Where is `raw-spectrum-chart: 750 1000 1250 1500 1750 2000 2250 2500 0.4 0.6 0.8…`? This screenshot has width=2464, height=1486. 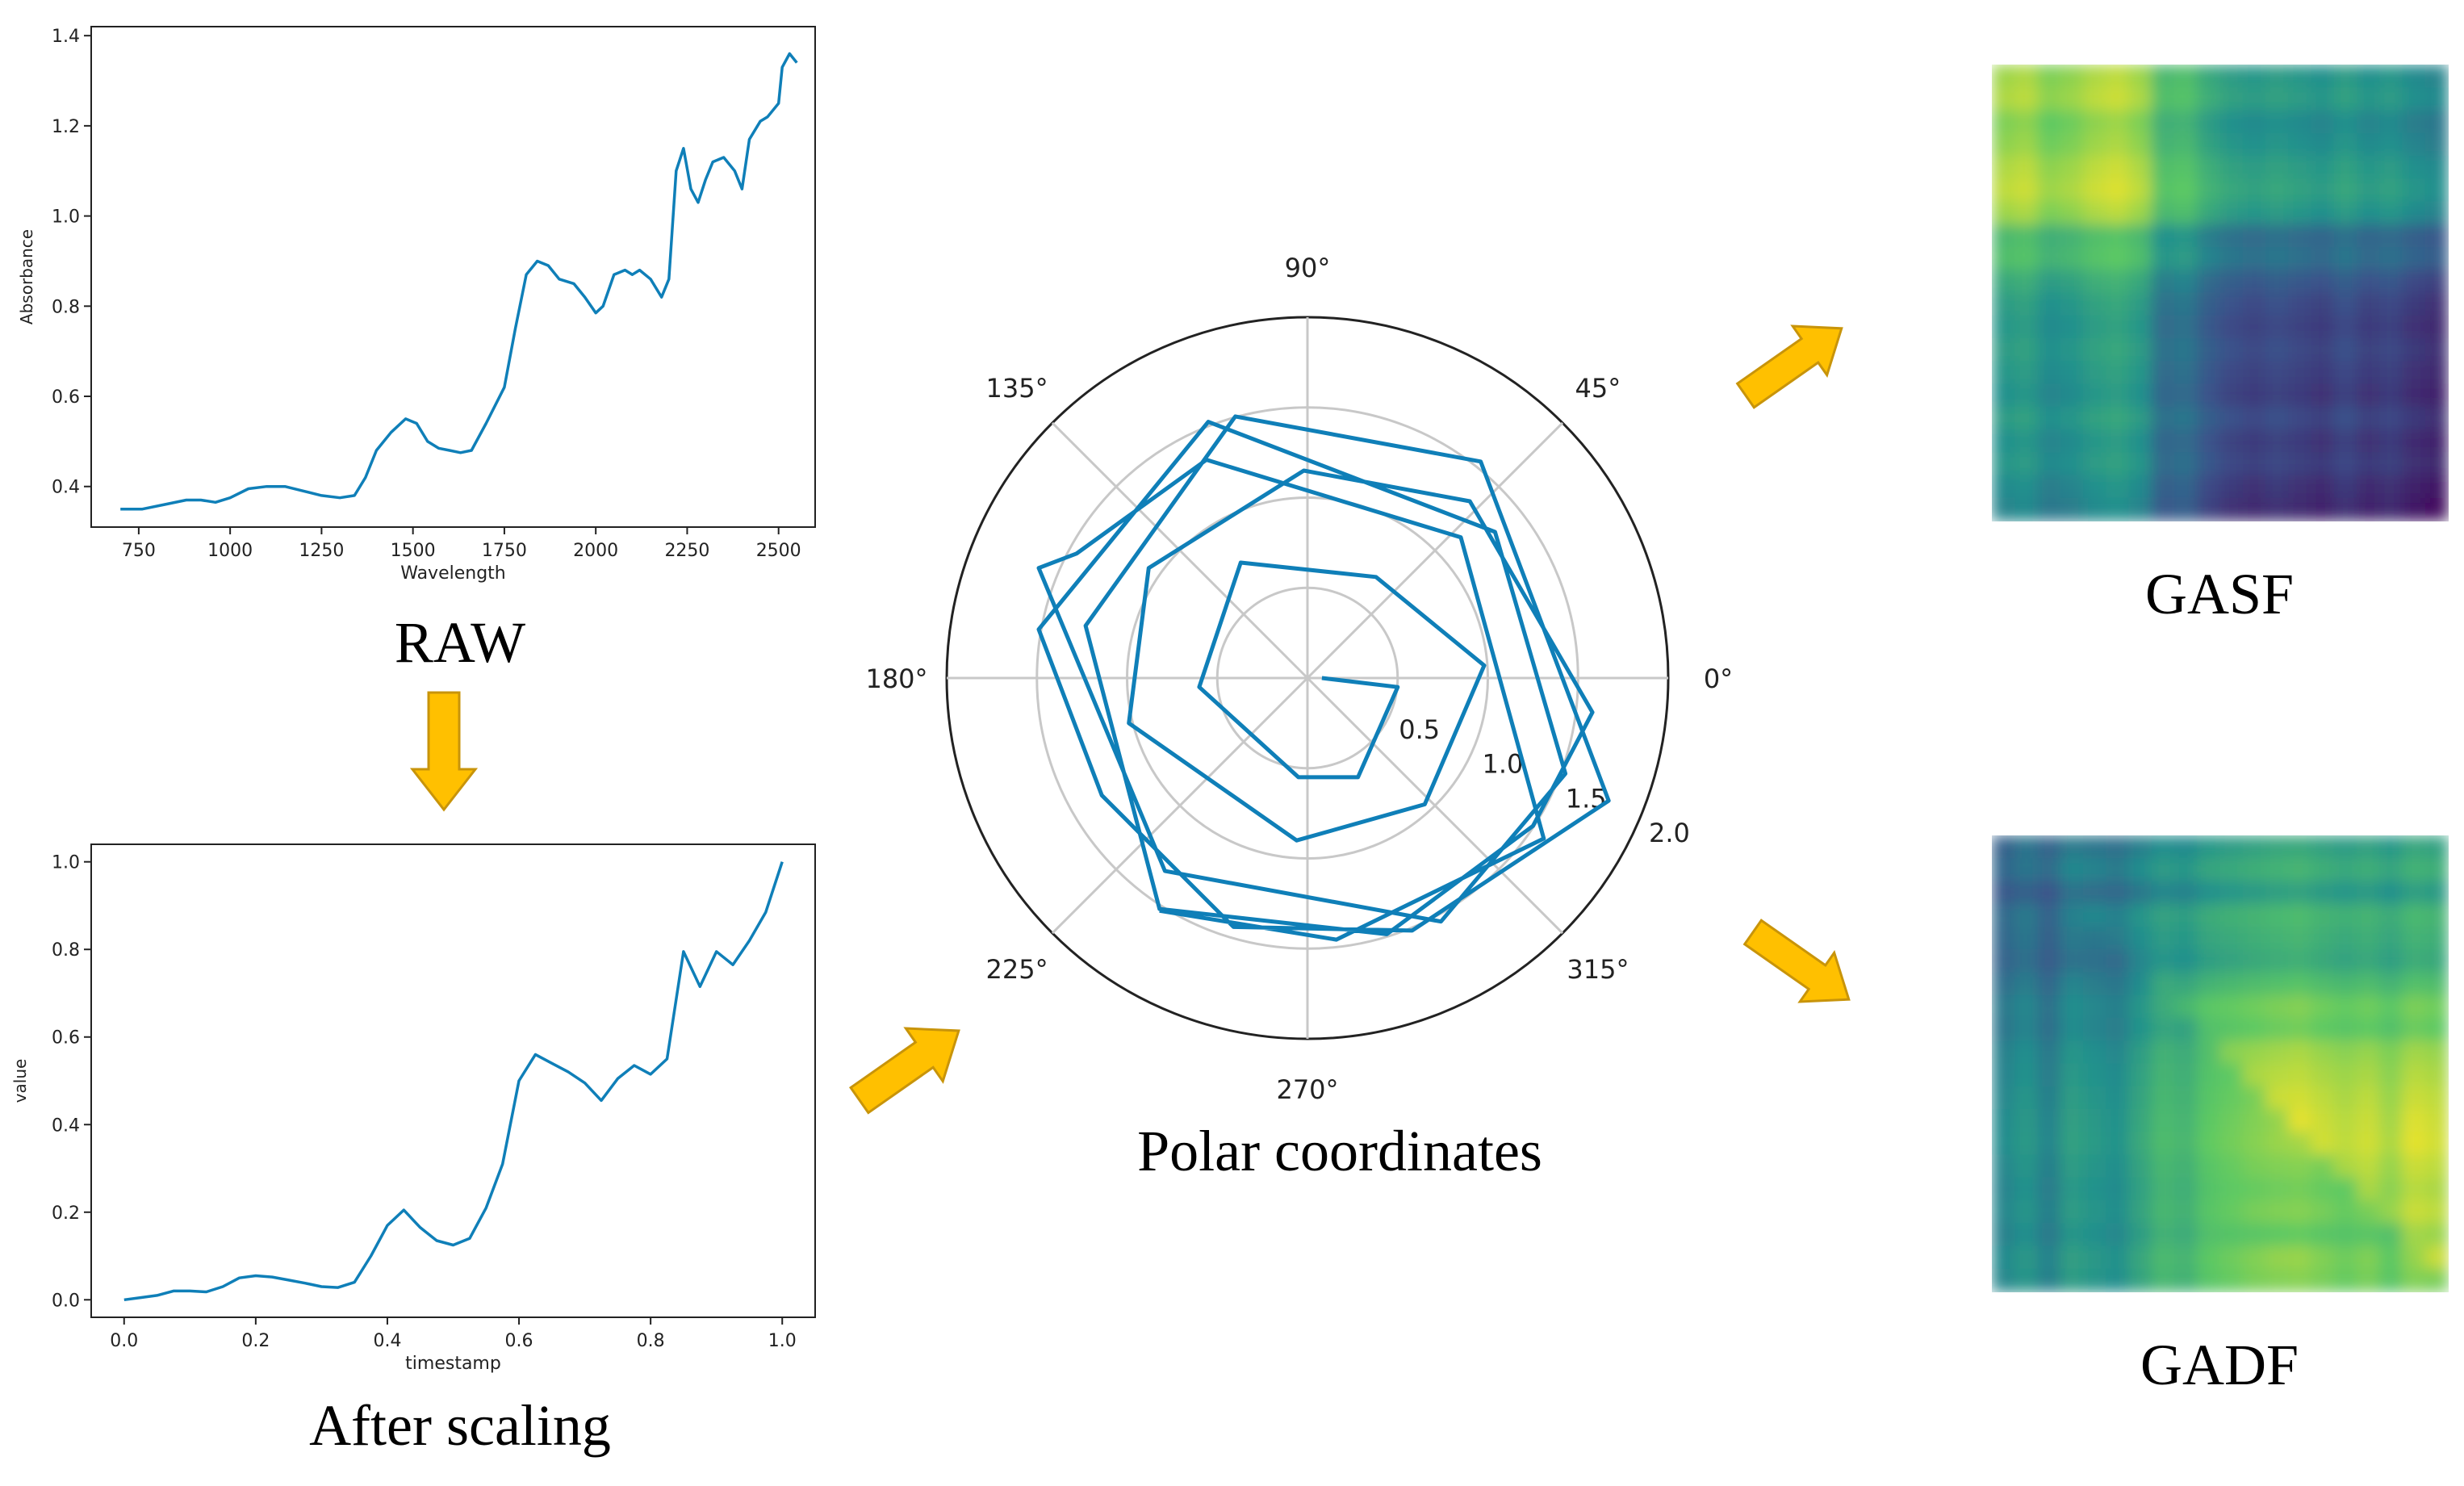 raw-spectrum-chart: 750 1000 1250 1500 1750 2000 2250 2500 0.4 0.6 0.8… is located at coordinates (417, 305).